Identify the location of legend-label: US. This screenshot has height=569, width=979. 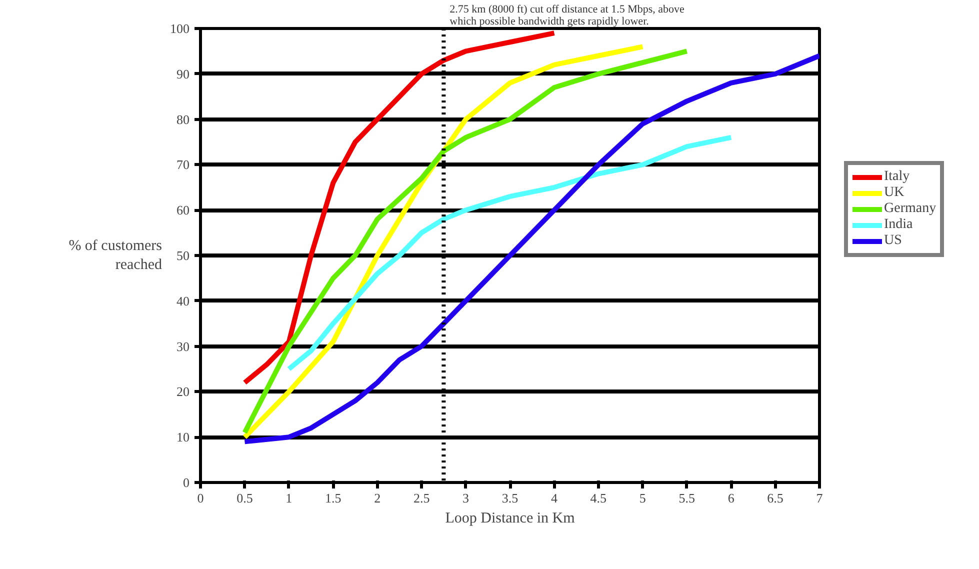
(893, 241).